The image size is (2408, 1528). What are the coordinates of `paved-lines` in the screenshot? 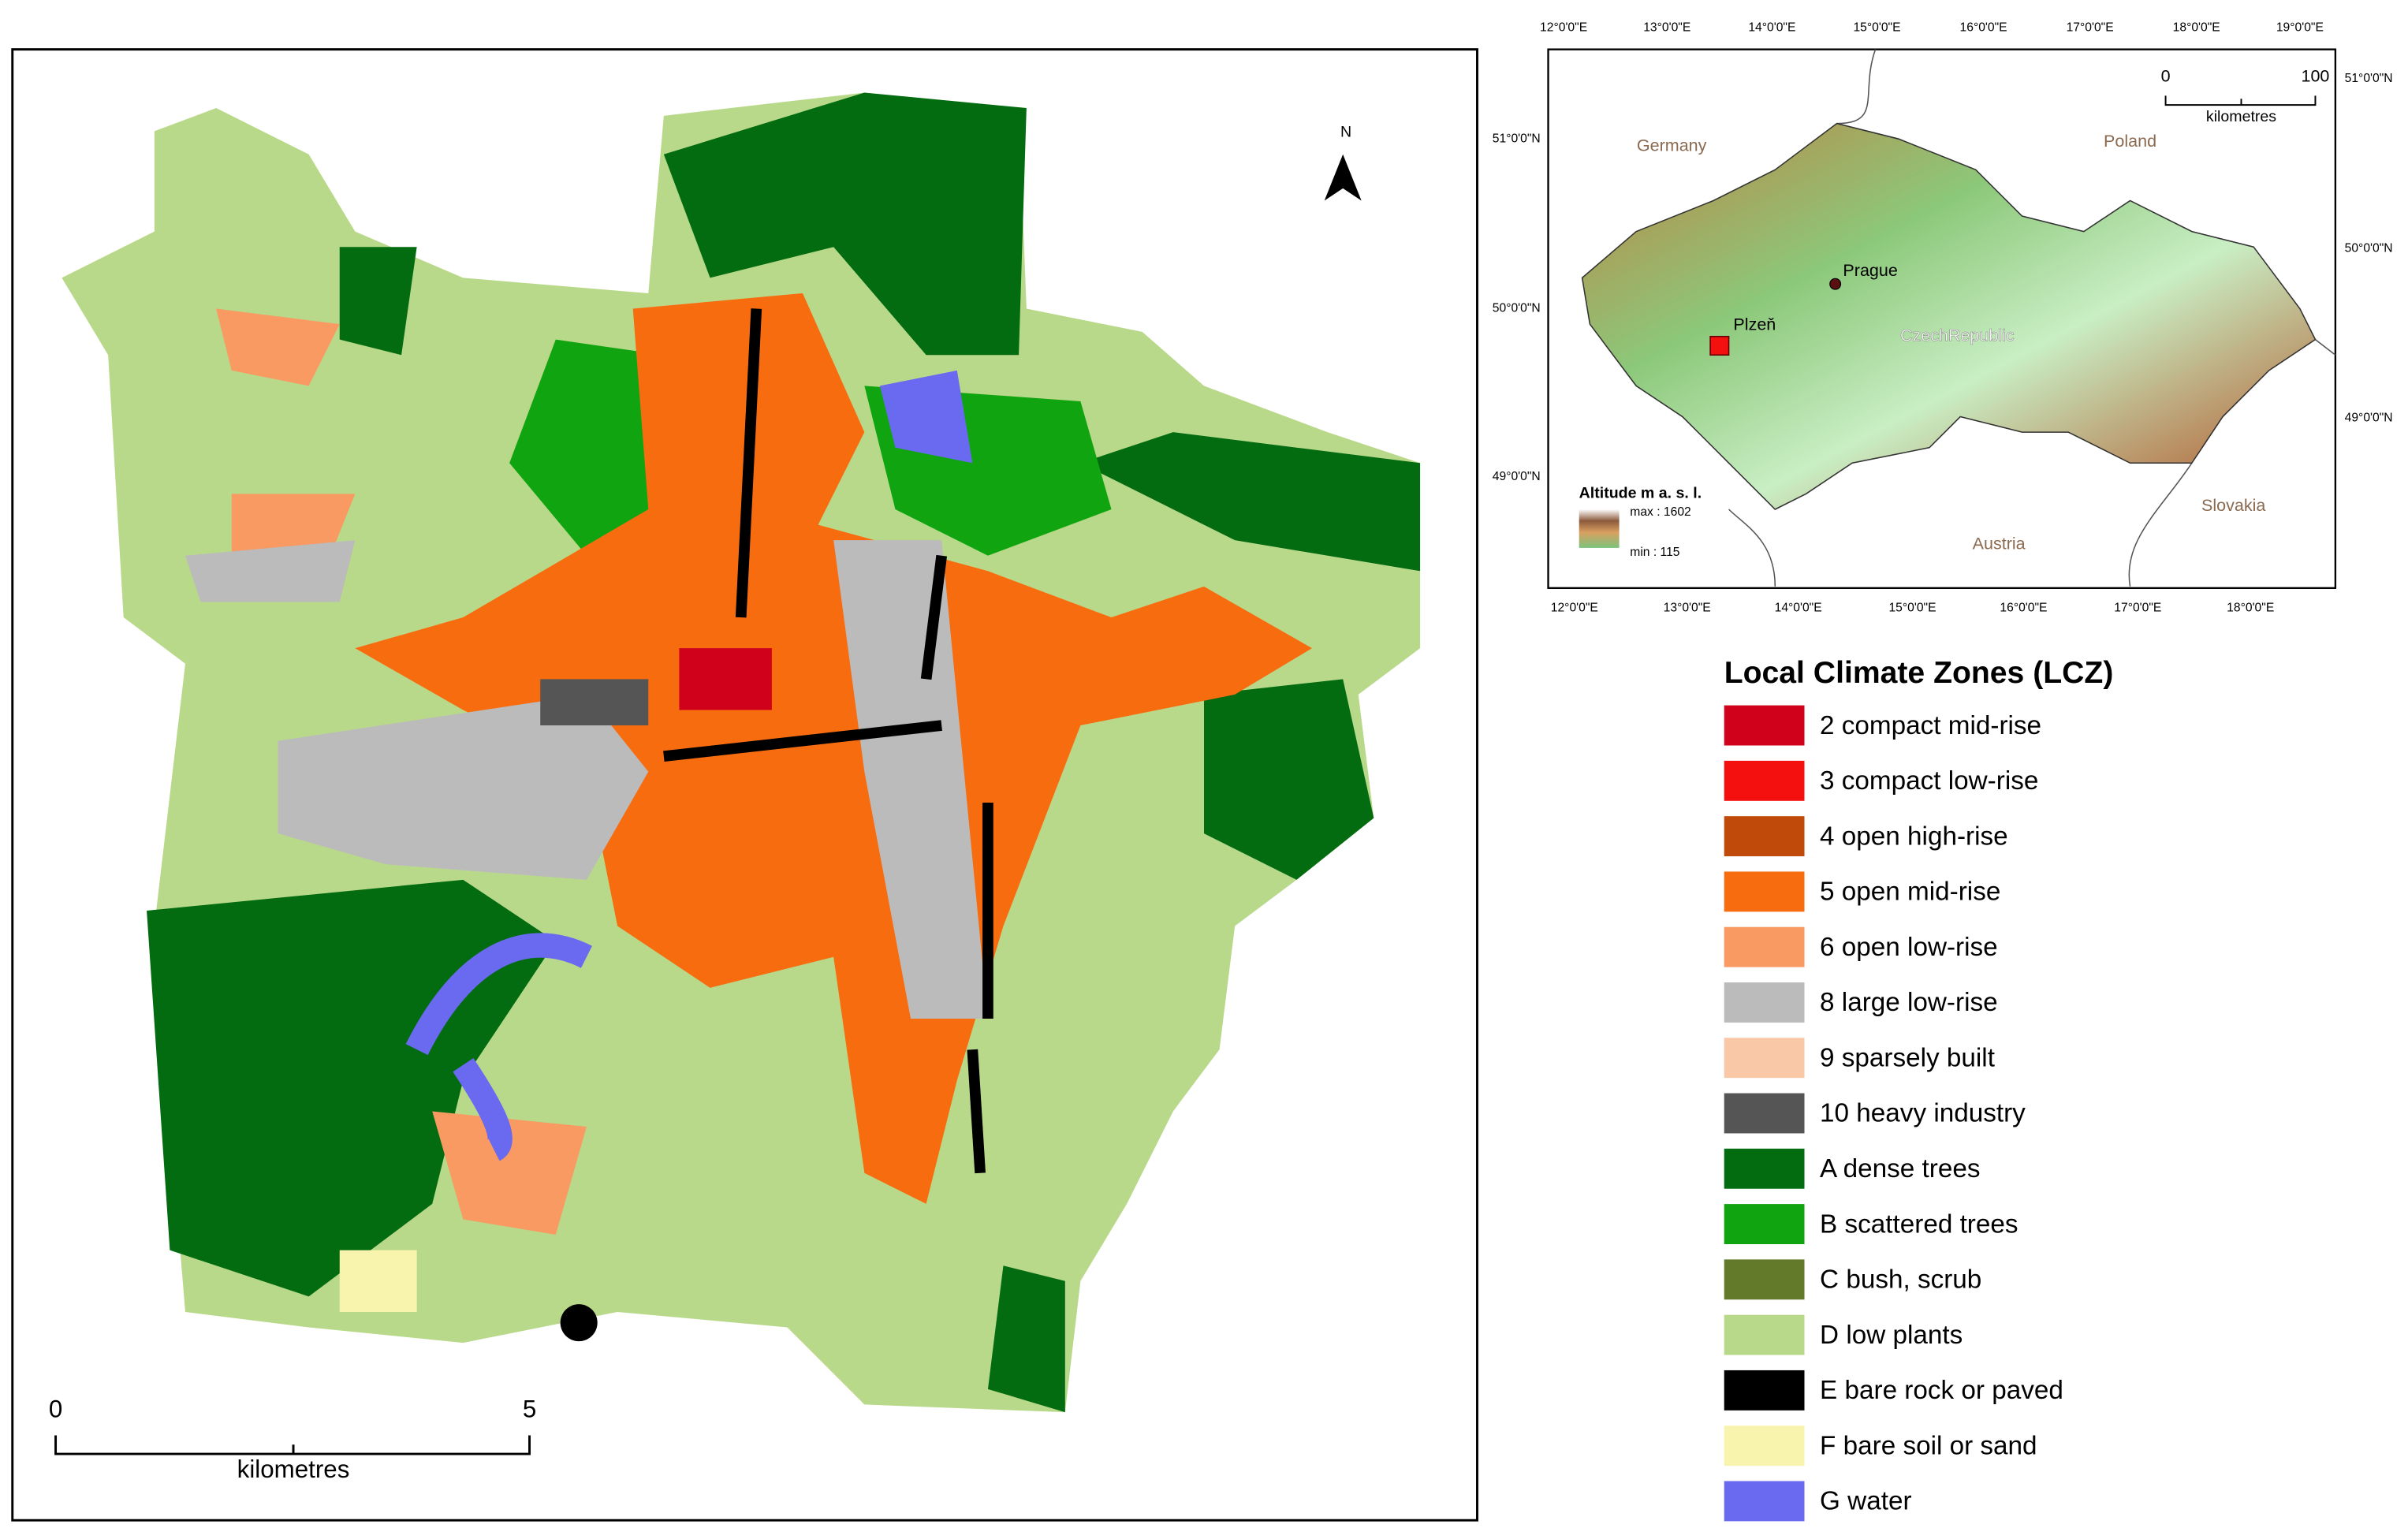 It's located at (828, 741).